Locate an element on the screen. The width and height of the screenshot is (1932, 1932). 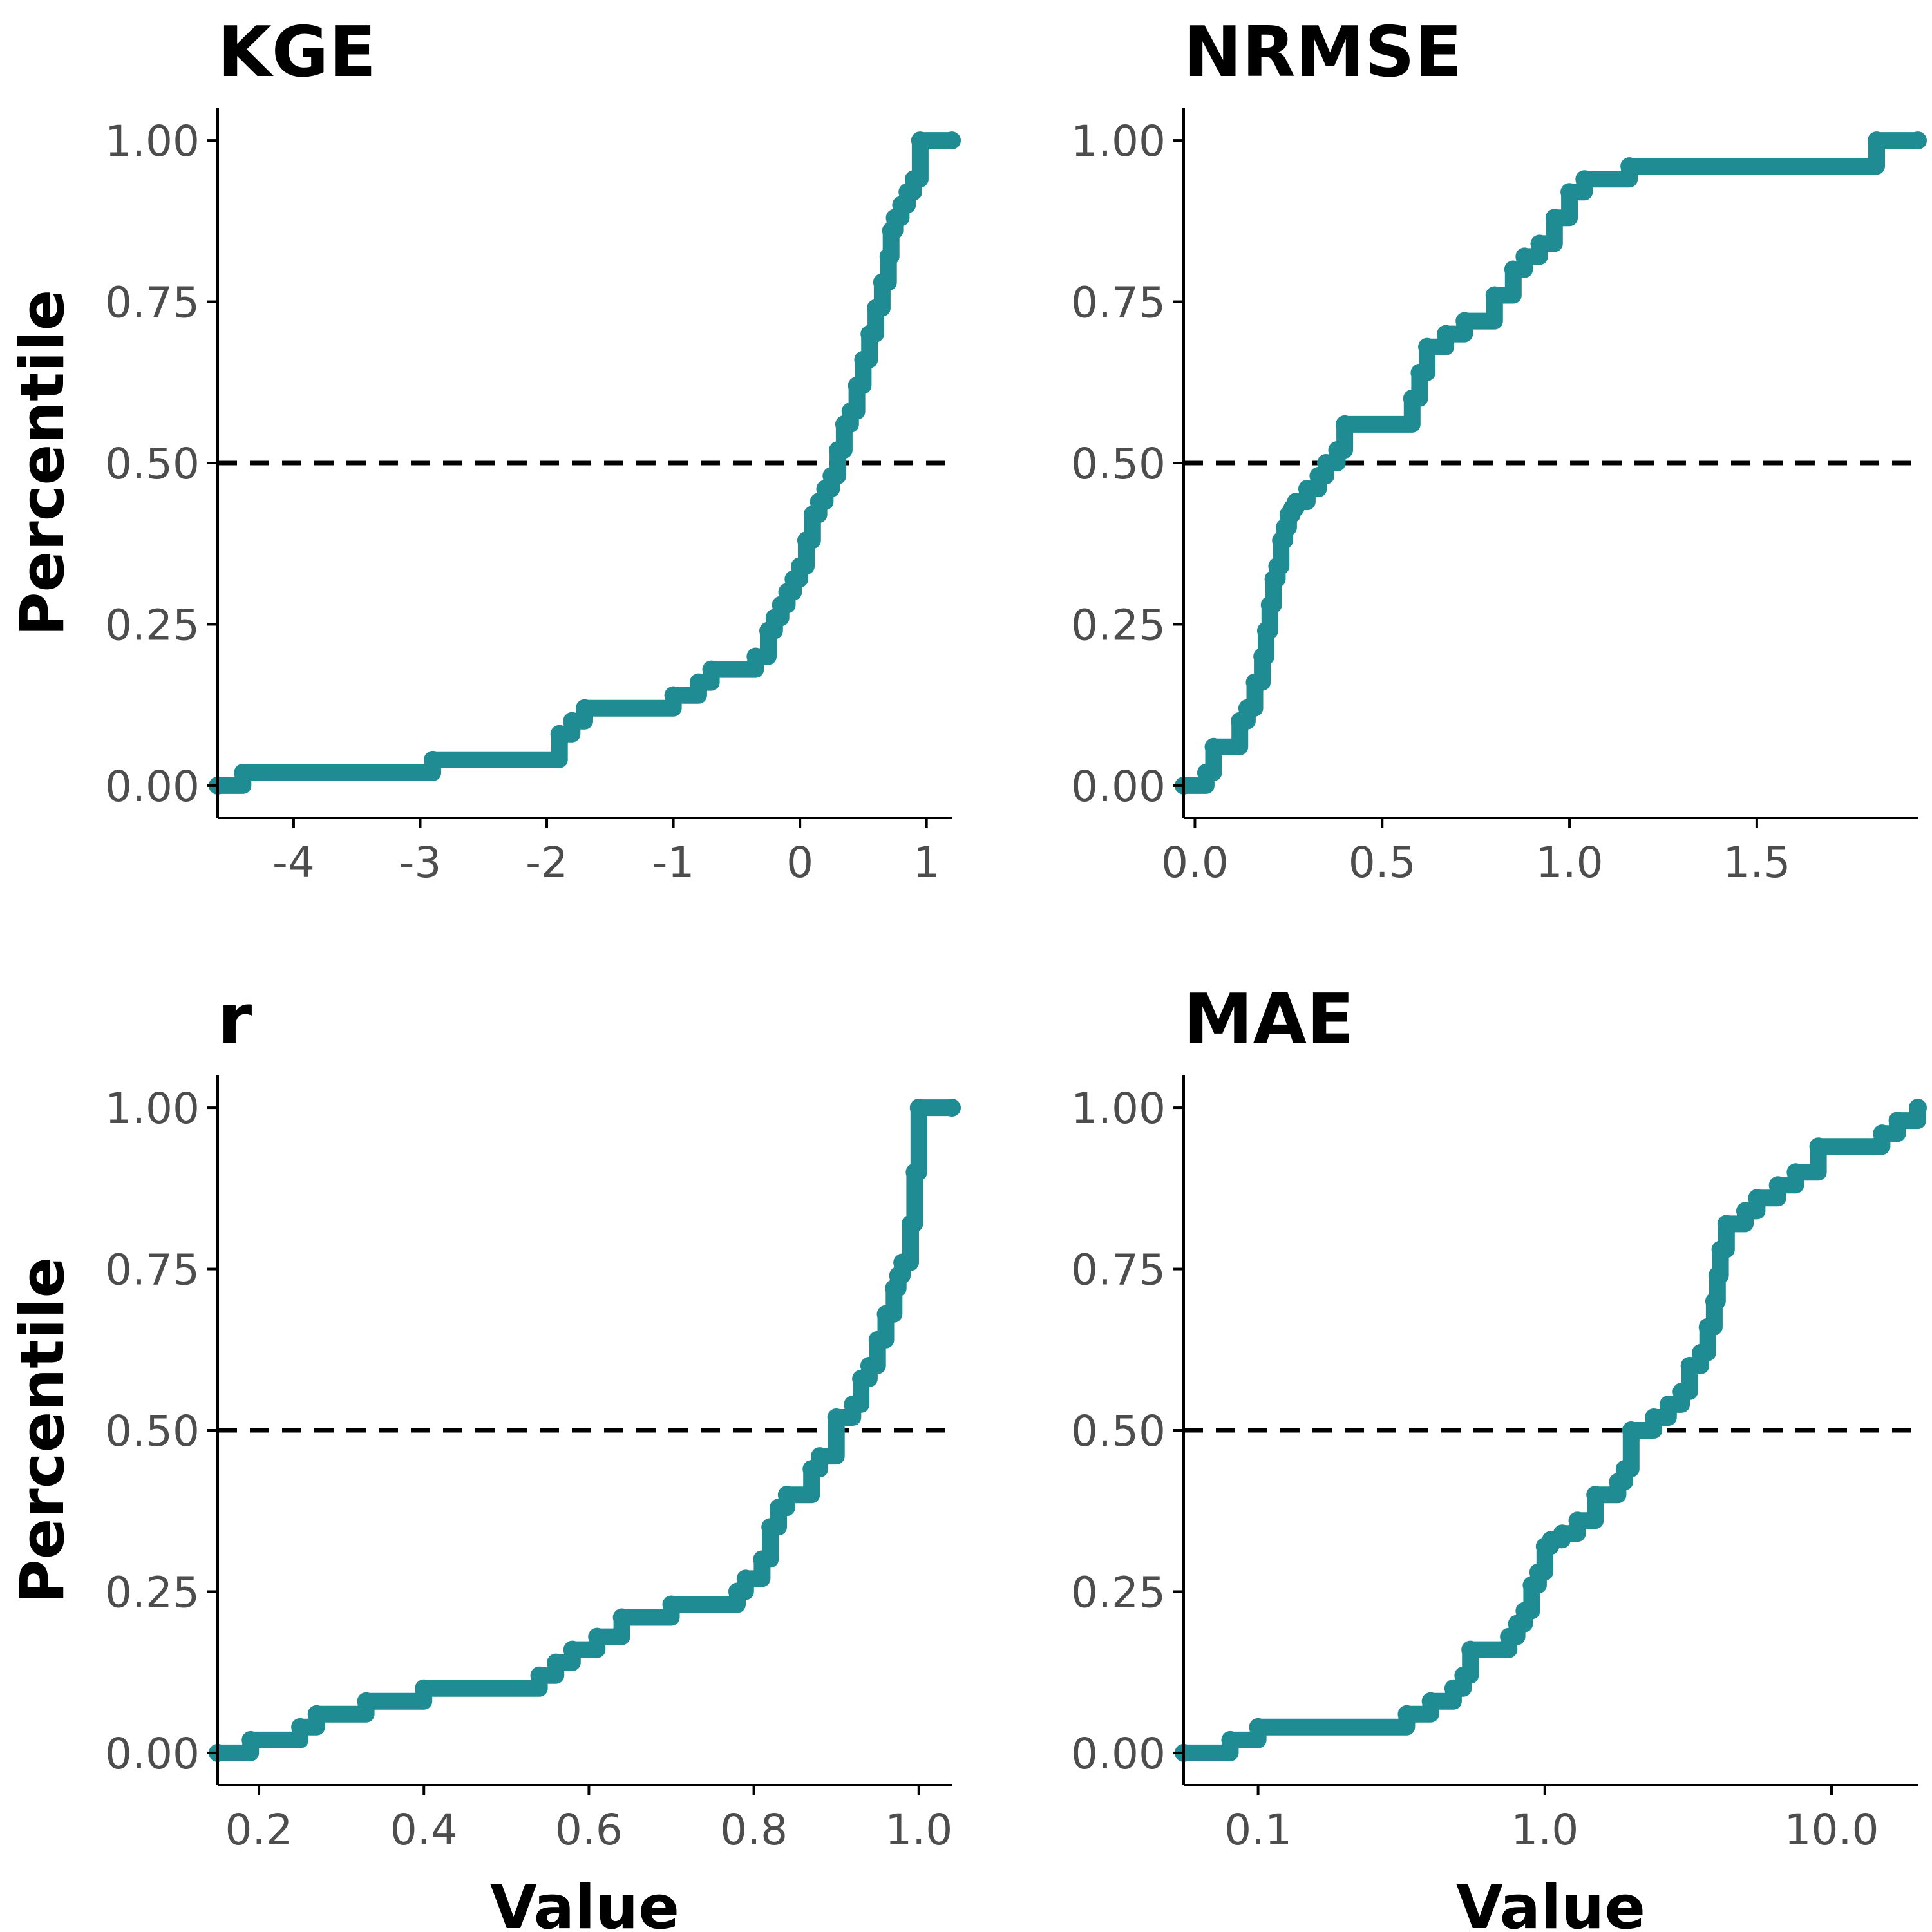
panel-title: MAE is located at coordinates (1269, 1020).